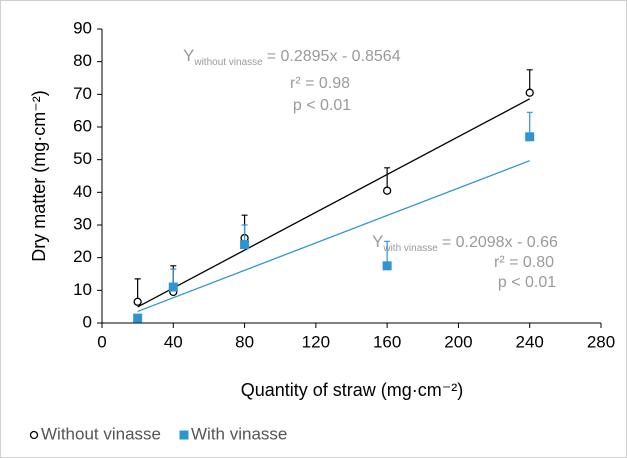 The height and width of the screenshot is (458, 627). What do you see at coordinates (458, 341) in the screenshot?
I see `x-tick-label: 200` at bounding box center [458, 341].